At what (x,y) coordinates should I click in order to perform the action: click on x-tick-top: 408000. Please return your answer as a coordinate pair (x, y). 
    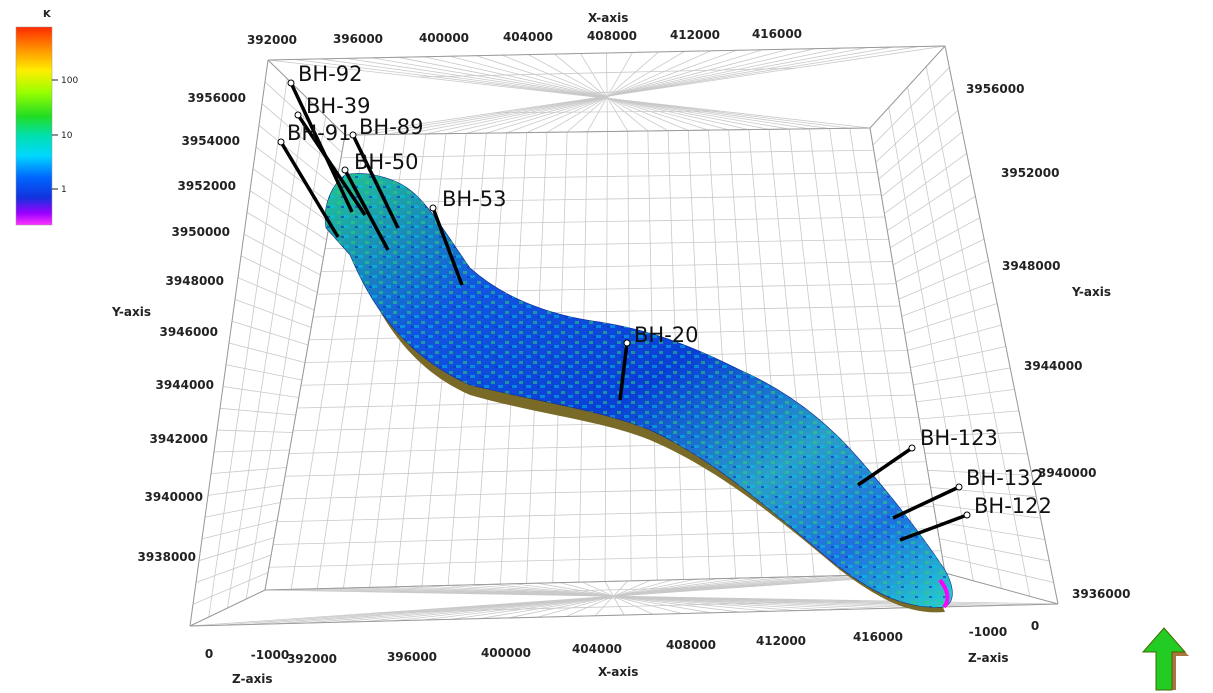
    Looking at the image, I should click on (612, 36).